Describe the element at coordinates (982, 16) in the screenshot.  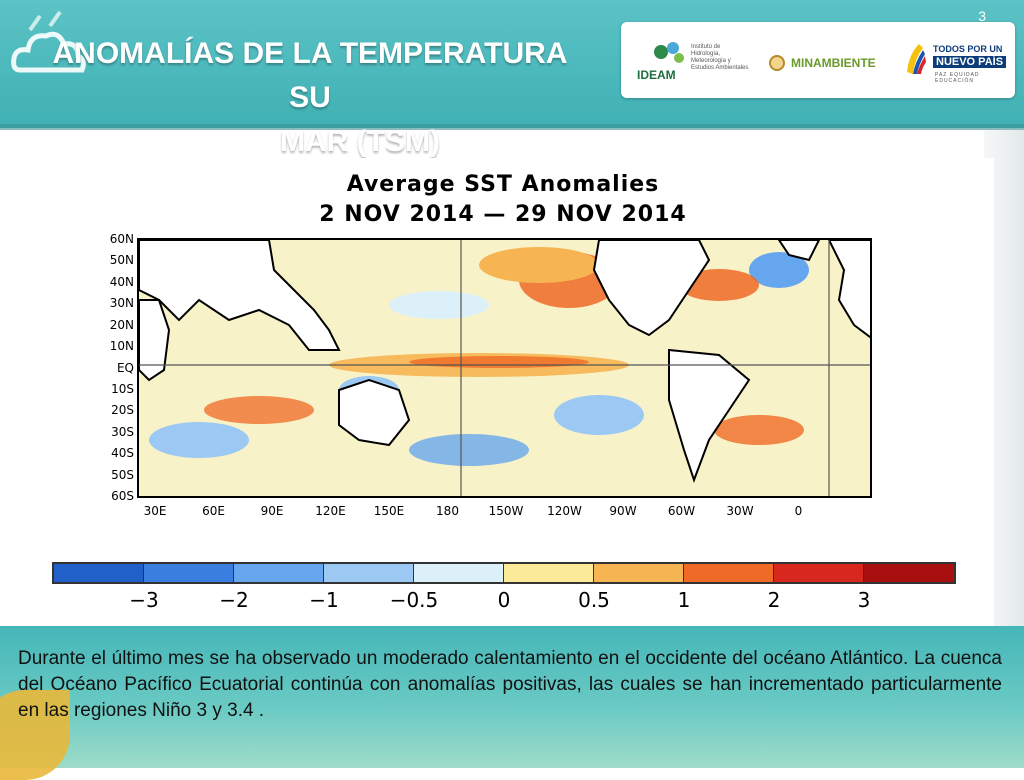
I see `slide-number: 3` at that location.